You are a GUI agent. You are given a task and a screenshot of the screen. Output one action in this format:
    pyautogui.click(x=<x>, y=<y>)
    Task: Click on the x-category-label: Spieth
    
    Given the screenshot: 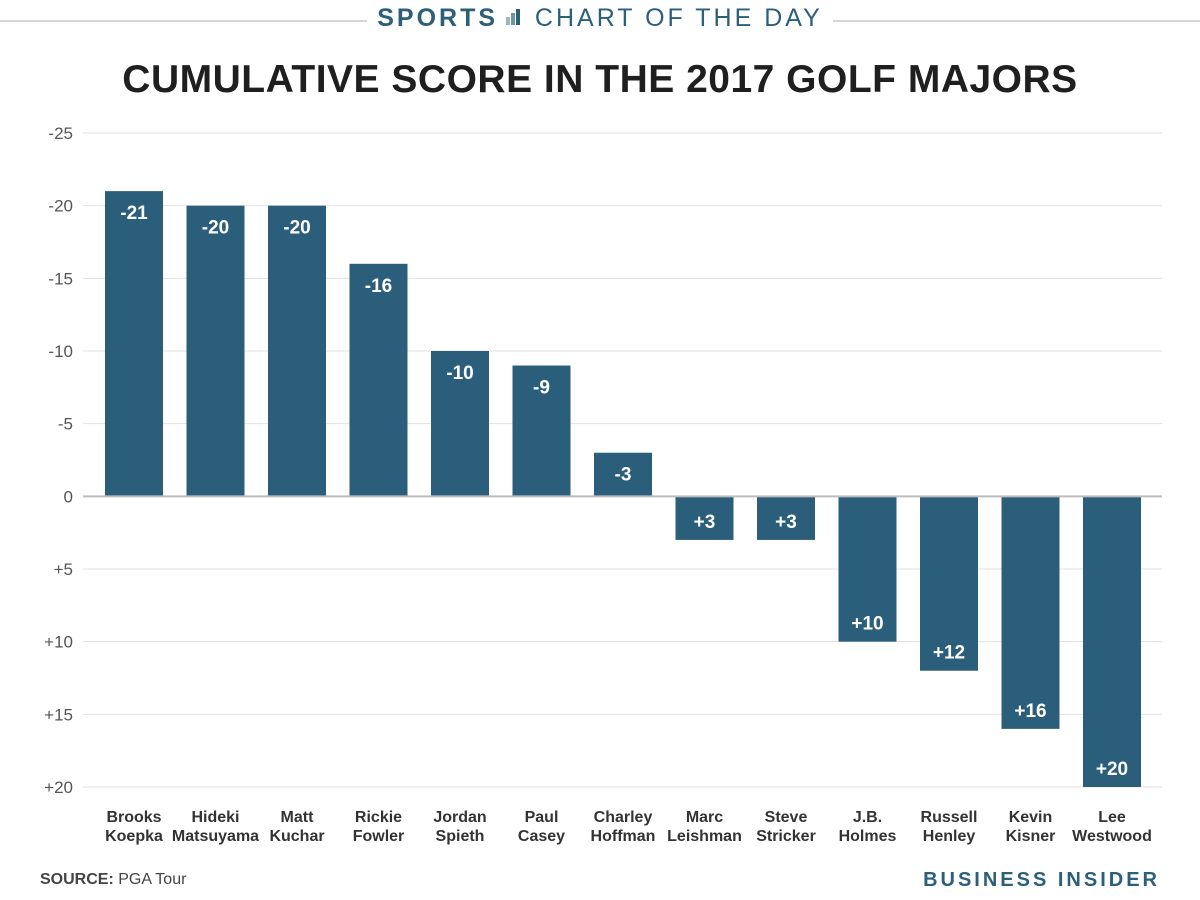 What is the action you would take?
    pyautogui.click(x=460, y=836)
    